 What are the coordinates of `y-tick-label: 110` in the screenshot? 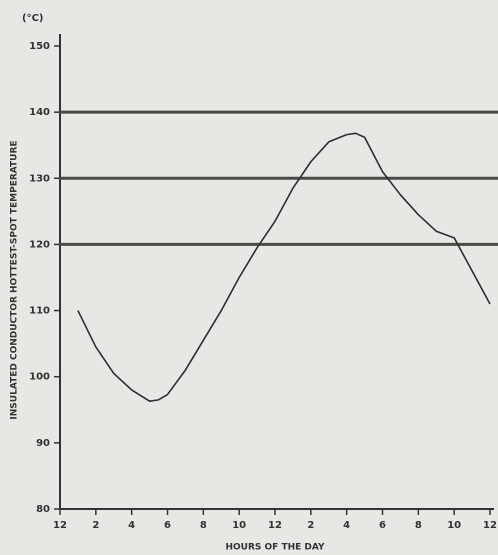 It's located at (39, 311).